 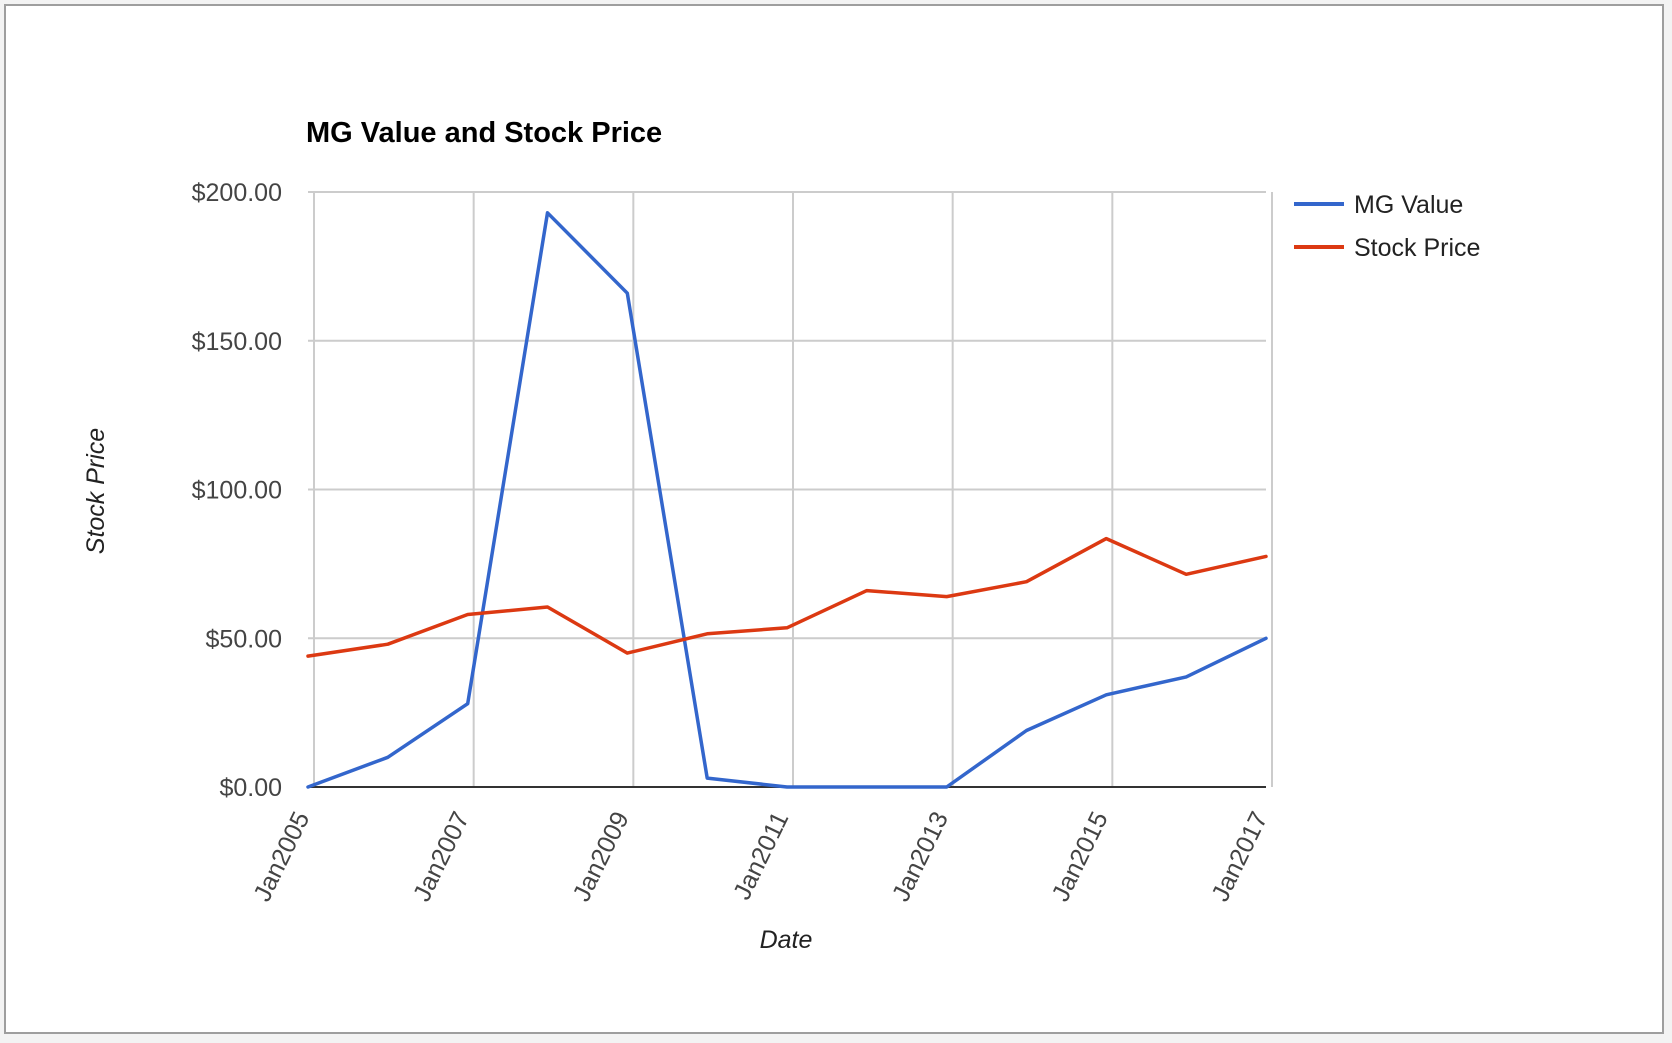 What do you see at coordinates (244, 639) in the screenshot?
I see `y-tick-label: $50.00` at bounding box center [244, 639].